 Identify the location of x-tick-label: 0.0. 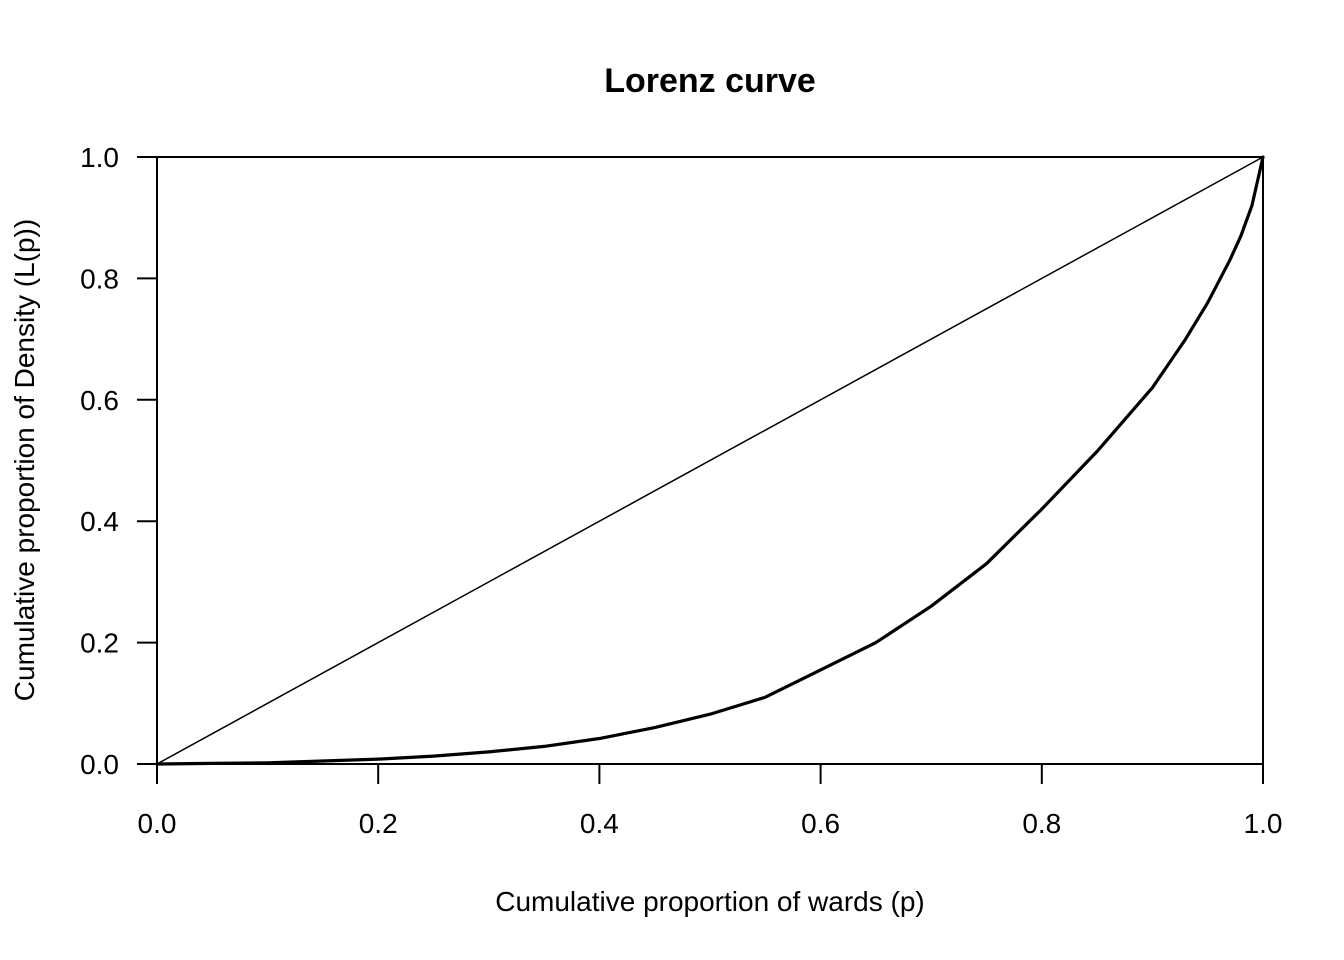
(157, 823).